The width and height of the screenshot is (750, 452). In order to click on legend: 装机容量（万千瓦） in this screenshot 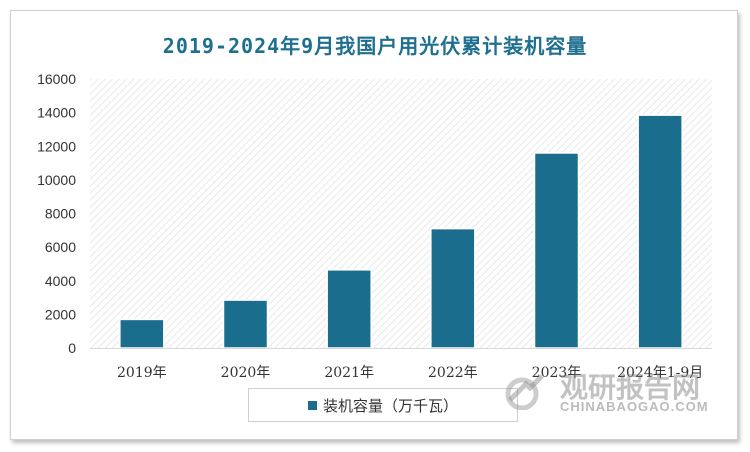, I will do `click(383, 405)`.